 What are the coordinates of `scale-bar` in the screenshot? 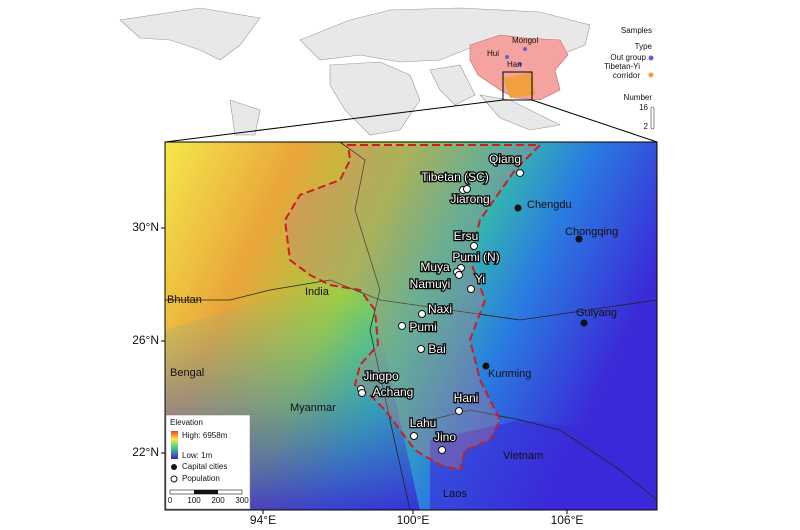 It's located at (206, 492).